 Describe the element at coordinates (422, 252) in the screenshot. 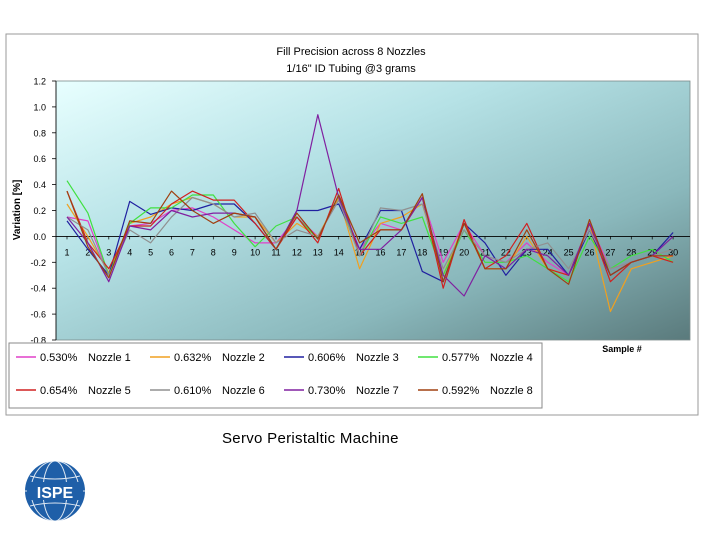

I see `x-tick-label: 18` at that location.